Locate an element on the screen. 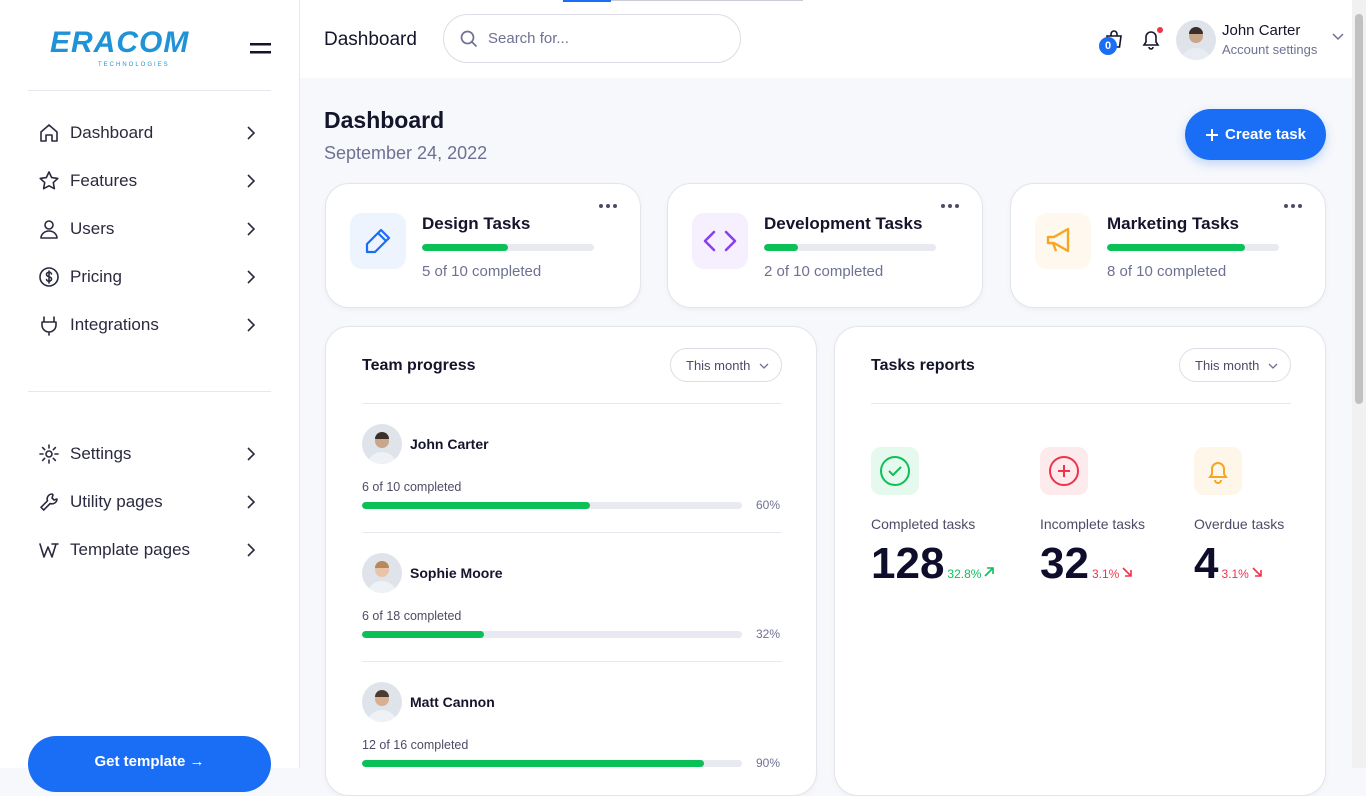 This screenshot has height=796, width=1366. stat-label: Overdue tasks is located at coordinates (1239, 524).